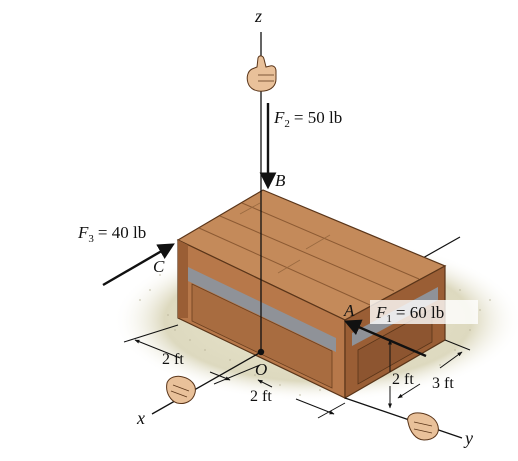 This screenshot has height=461, width=518. I want to click on z-axis-label: z, so click(258, 16).